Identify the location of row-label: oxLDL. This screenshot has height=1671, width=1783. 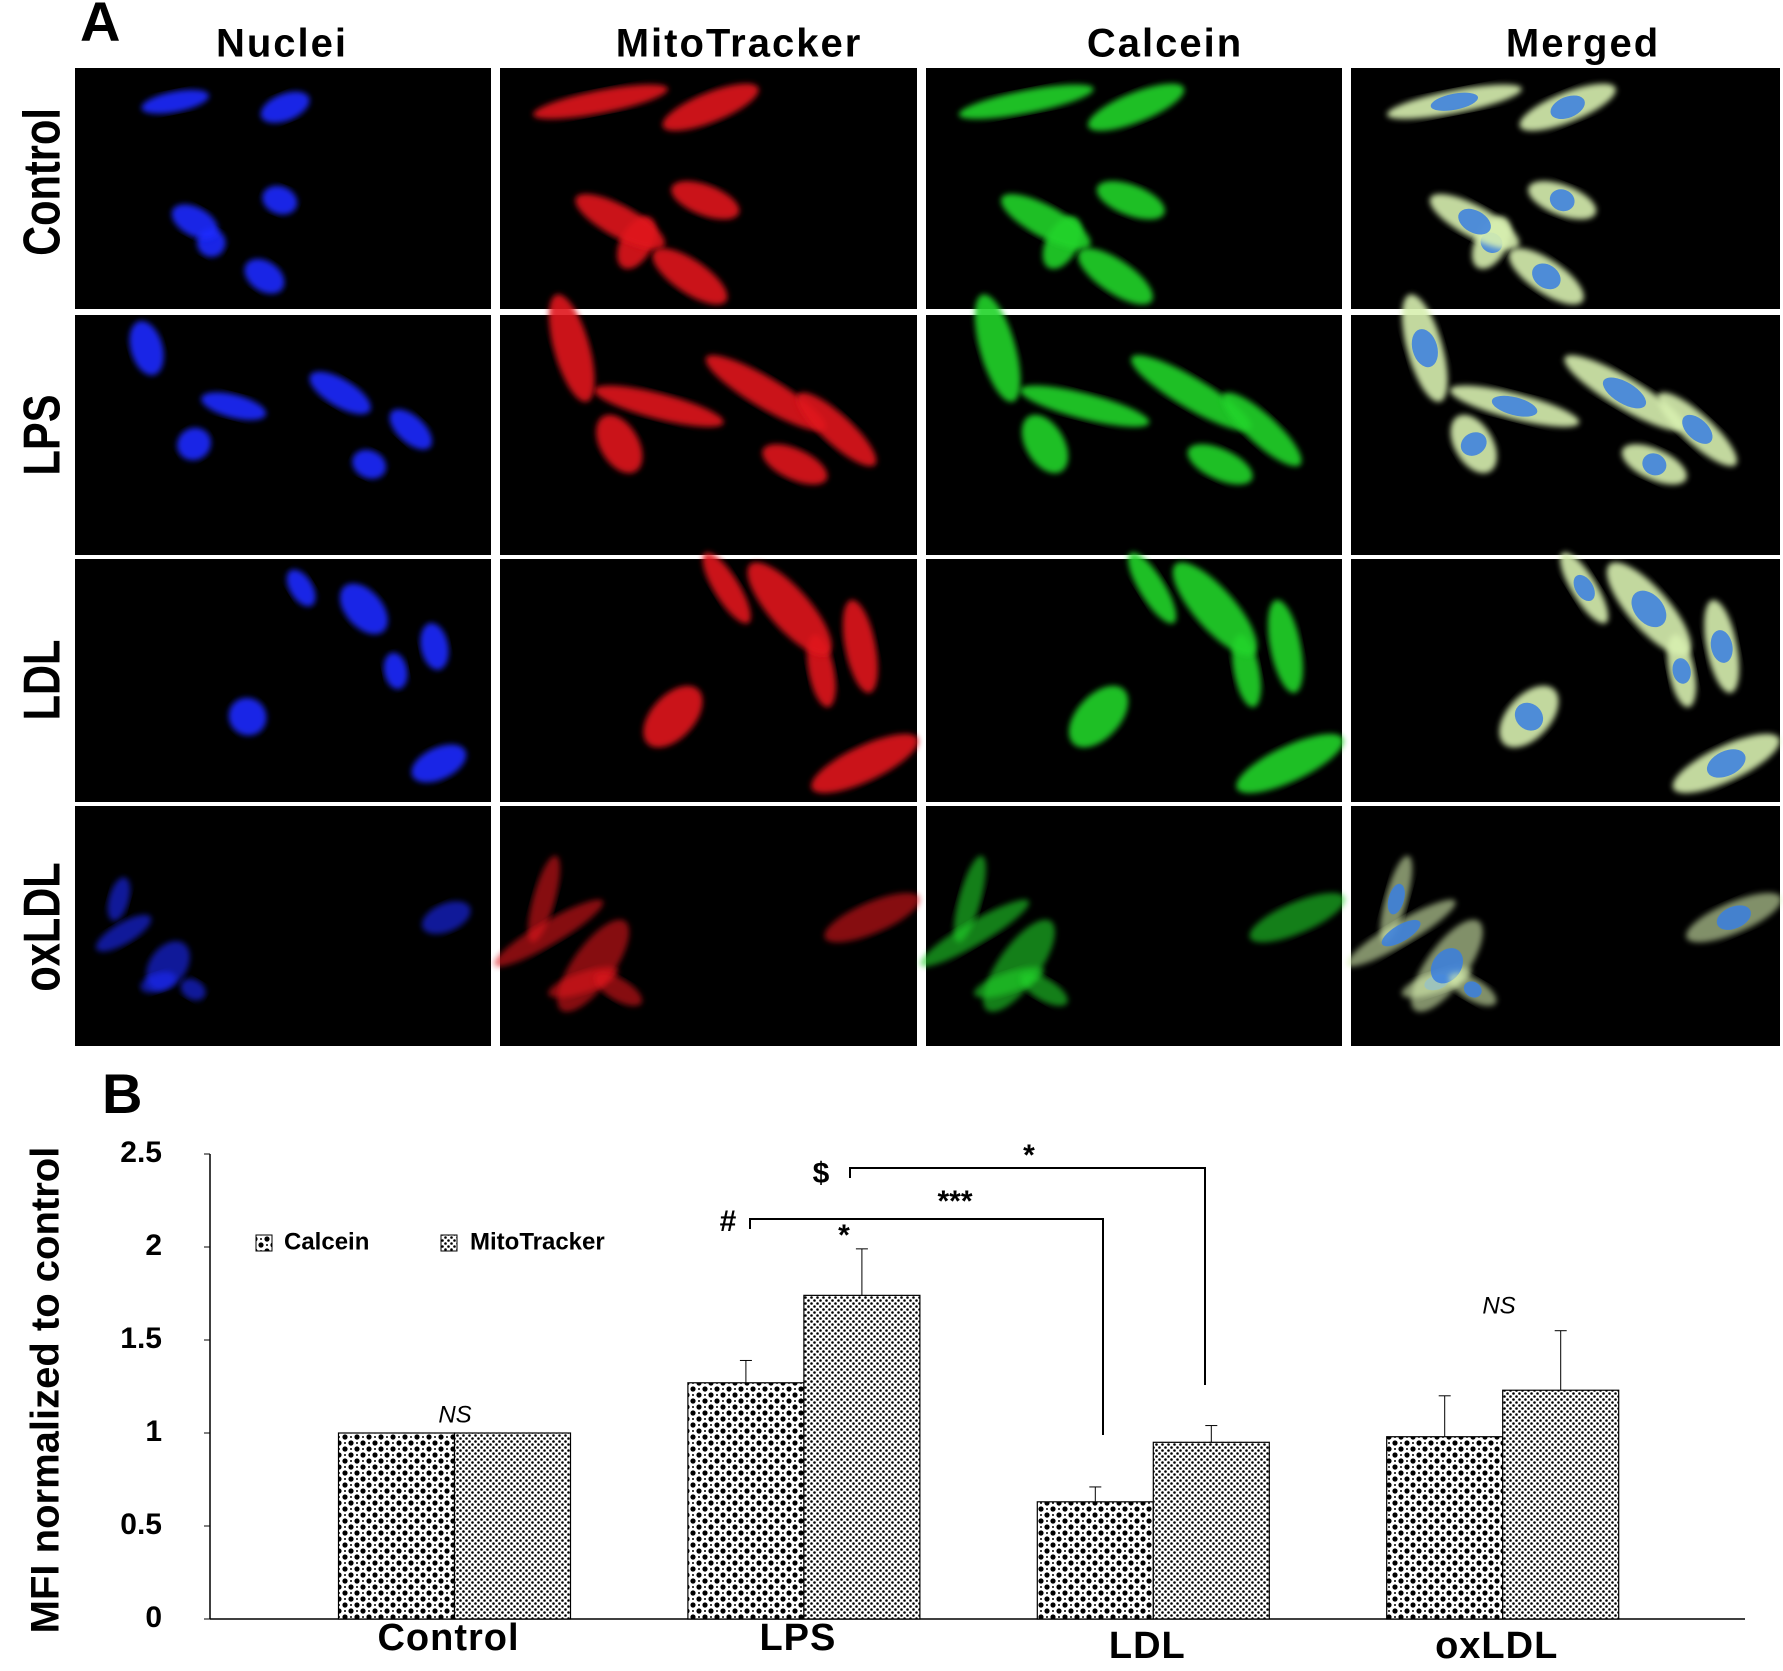
(41, 926).